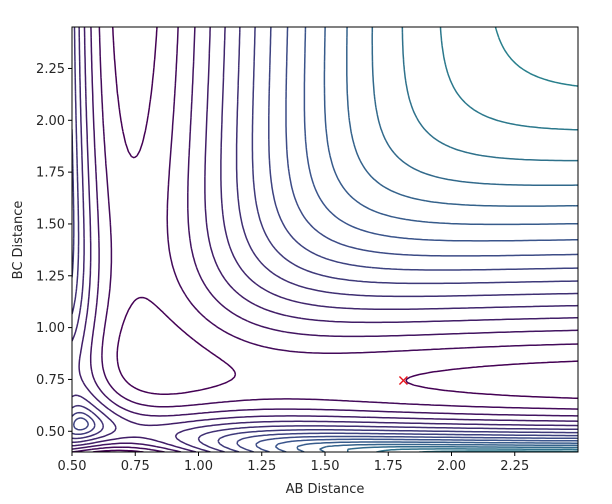  I want to click on x-tick-label: 1.75, so click(388, 466).